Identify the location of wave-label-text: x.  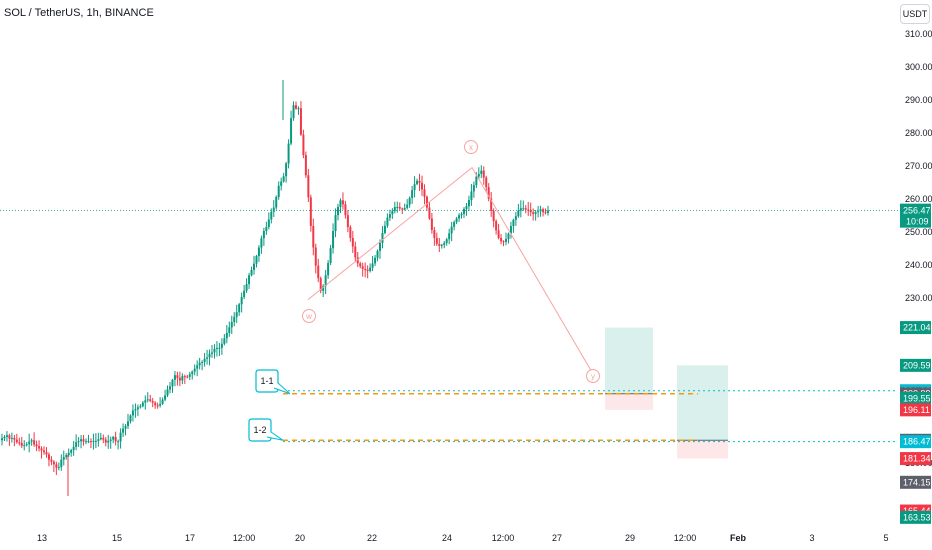
(471, 147).